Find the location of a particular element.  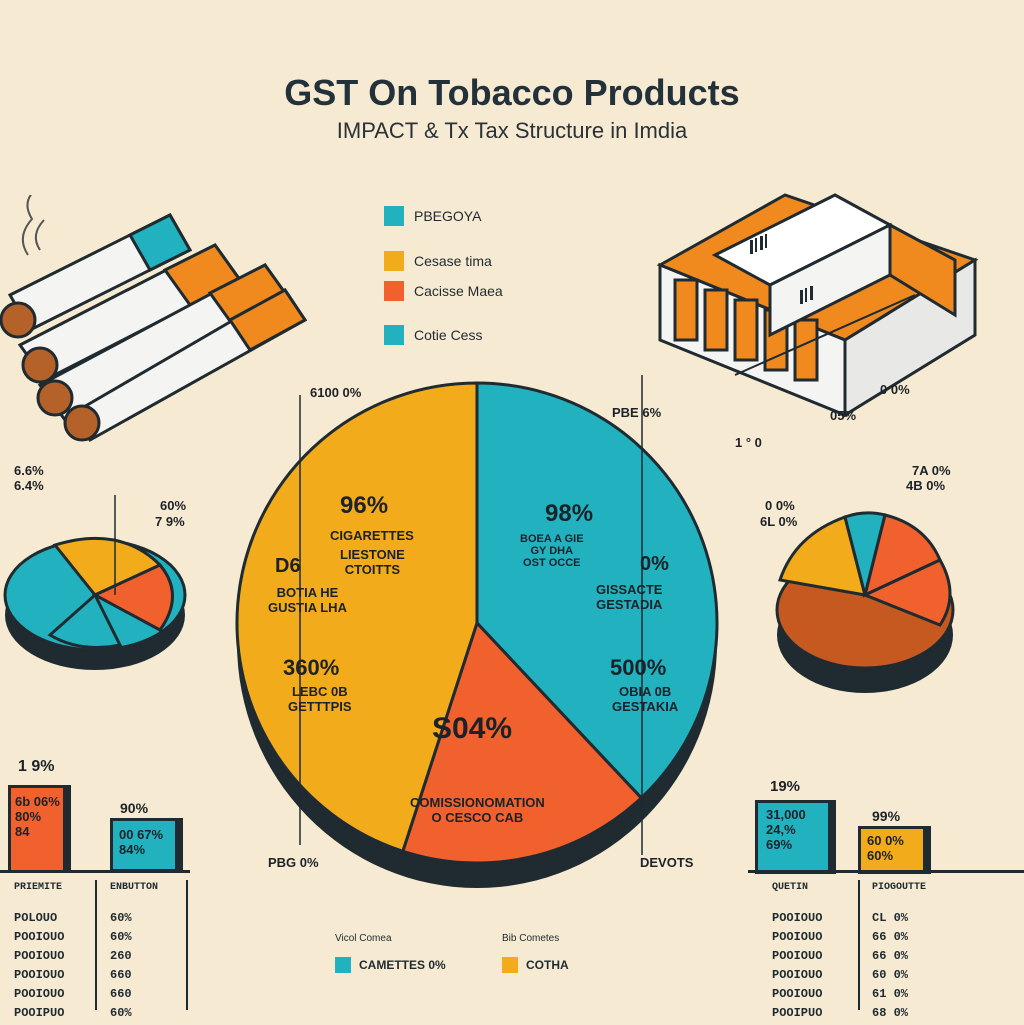

teal-pct-1: 98% is located at coordinates (569, 513).